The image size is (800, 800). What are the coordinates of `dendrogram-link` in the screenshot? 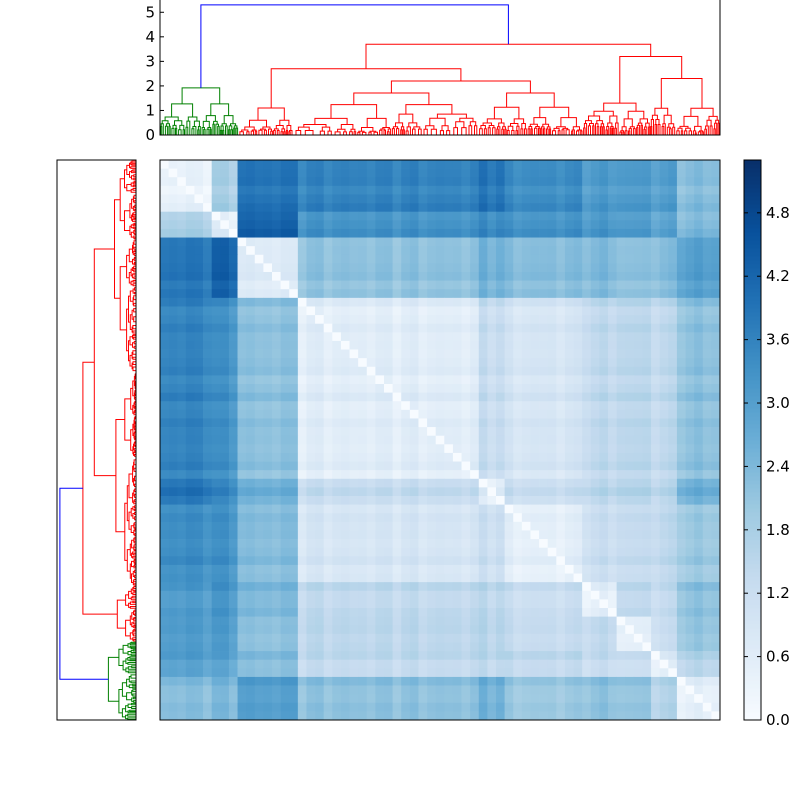 It's located at (134, 540).